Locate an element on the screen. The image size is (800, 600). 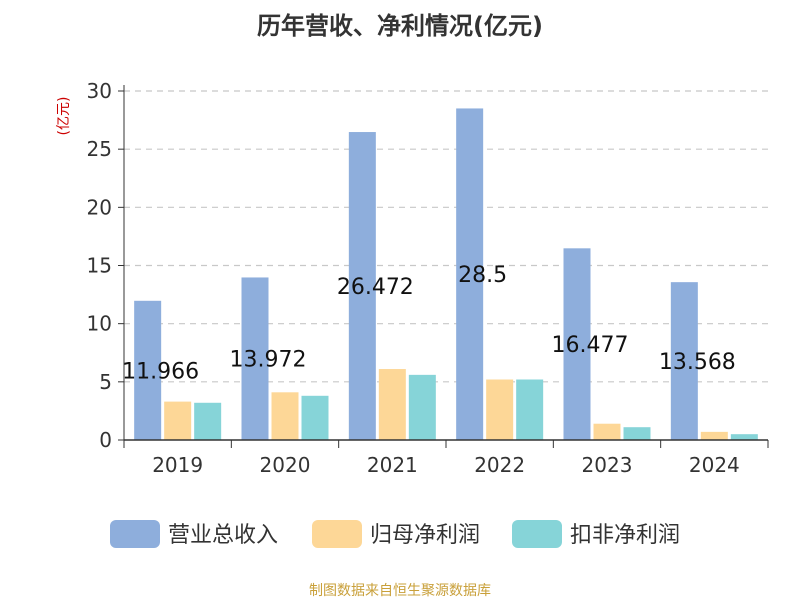
bar-2021-s1 is located at coordinates (392, 404).